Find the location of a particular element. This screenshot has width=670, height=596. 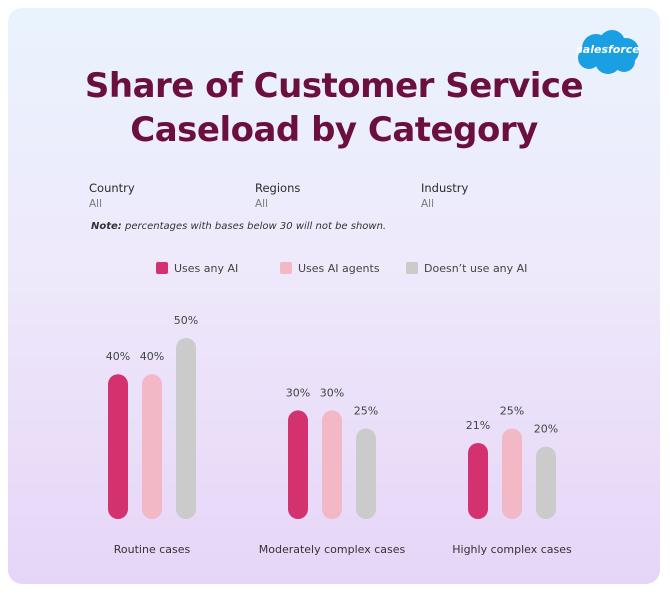

legend-label: Doesn’t use any AI is located at coordinates (476, 268).